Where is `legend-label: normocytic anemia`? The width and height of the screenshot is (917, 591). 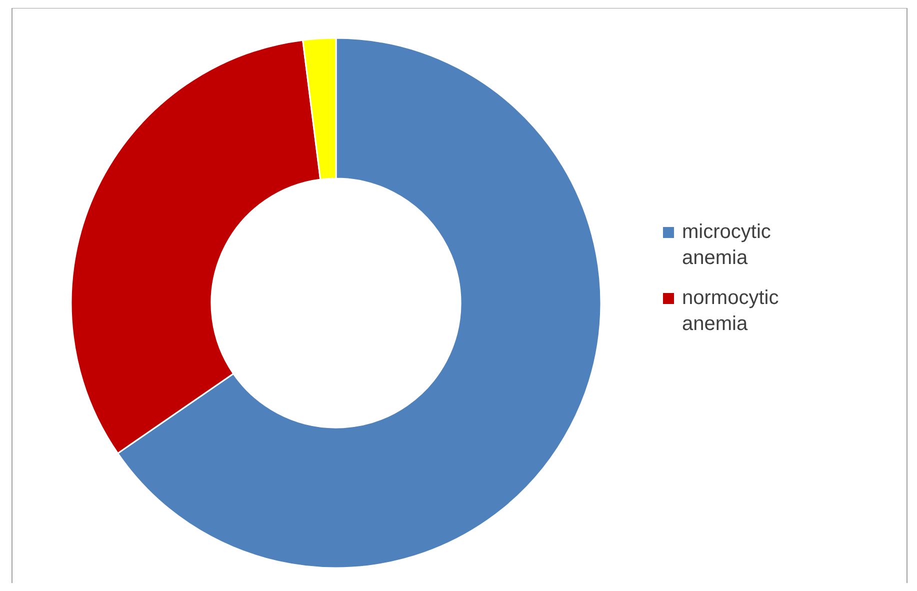 legend-label: normocytic anemia is located at coordinates (730, 311).